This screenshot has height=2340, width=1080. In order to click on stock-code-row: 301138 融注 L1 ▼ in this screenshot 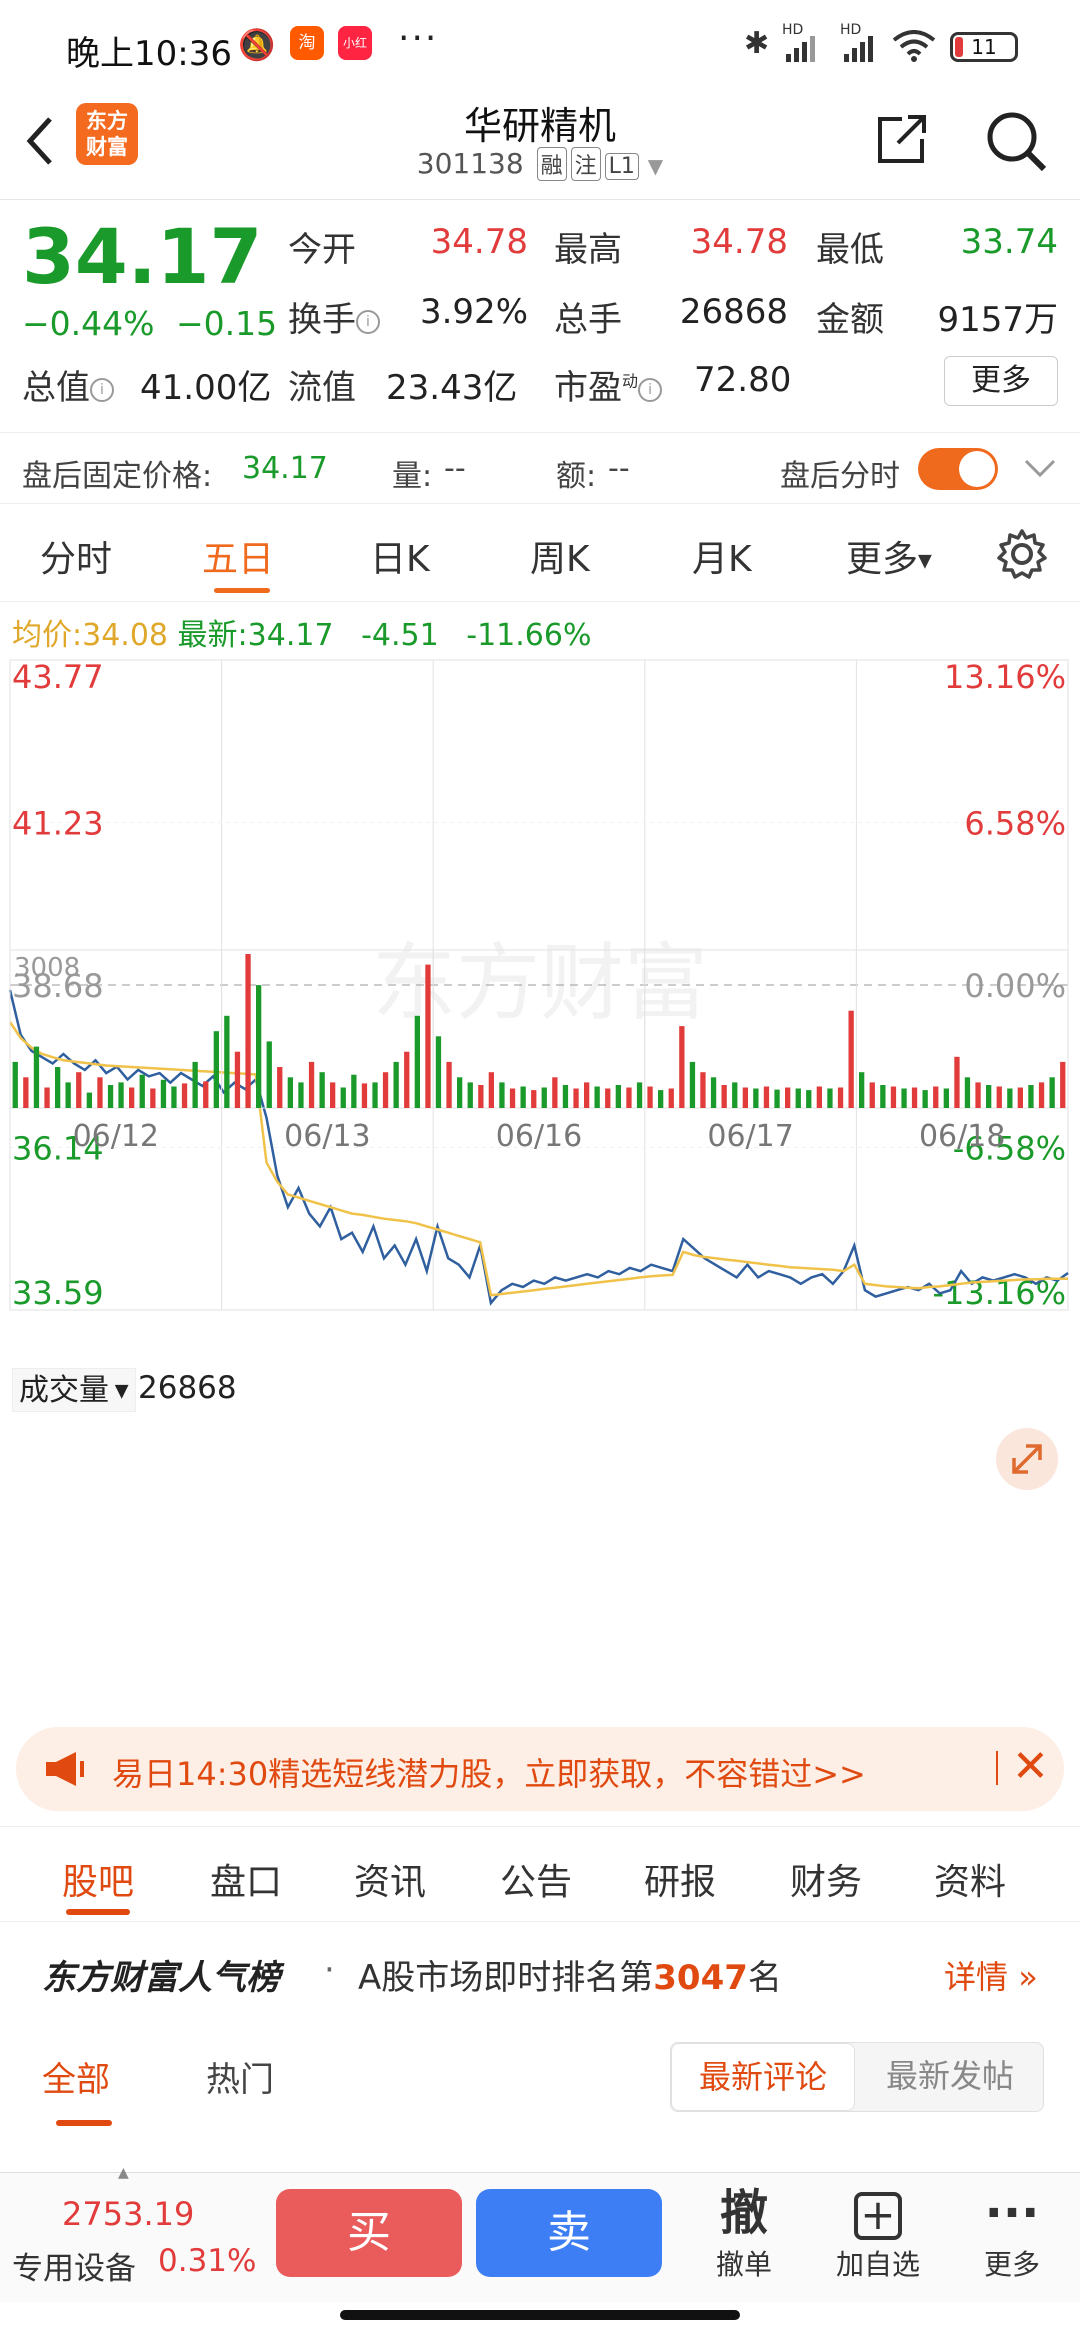, I will do `click(540, 164)`.